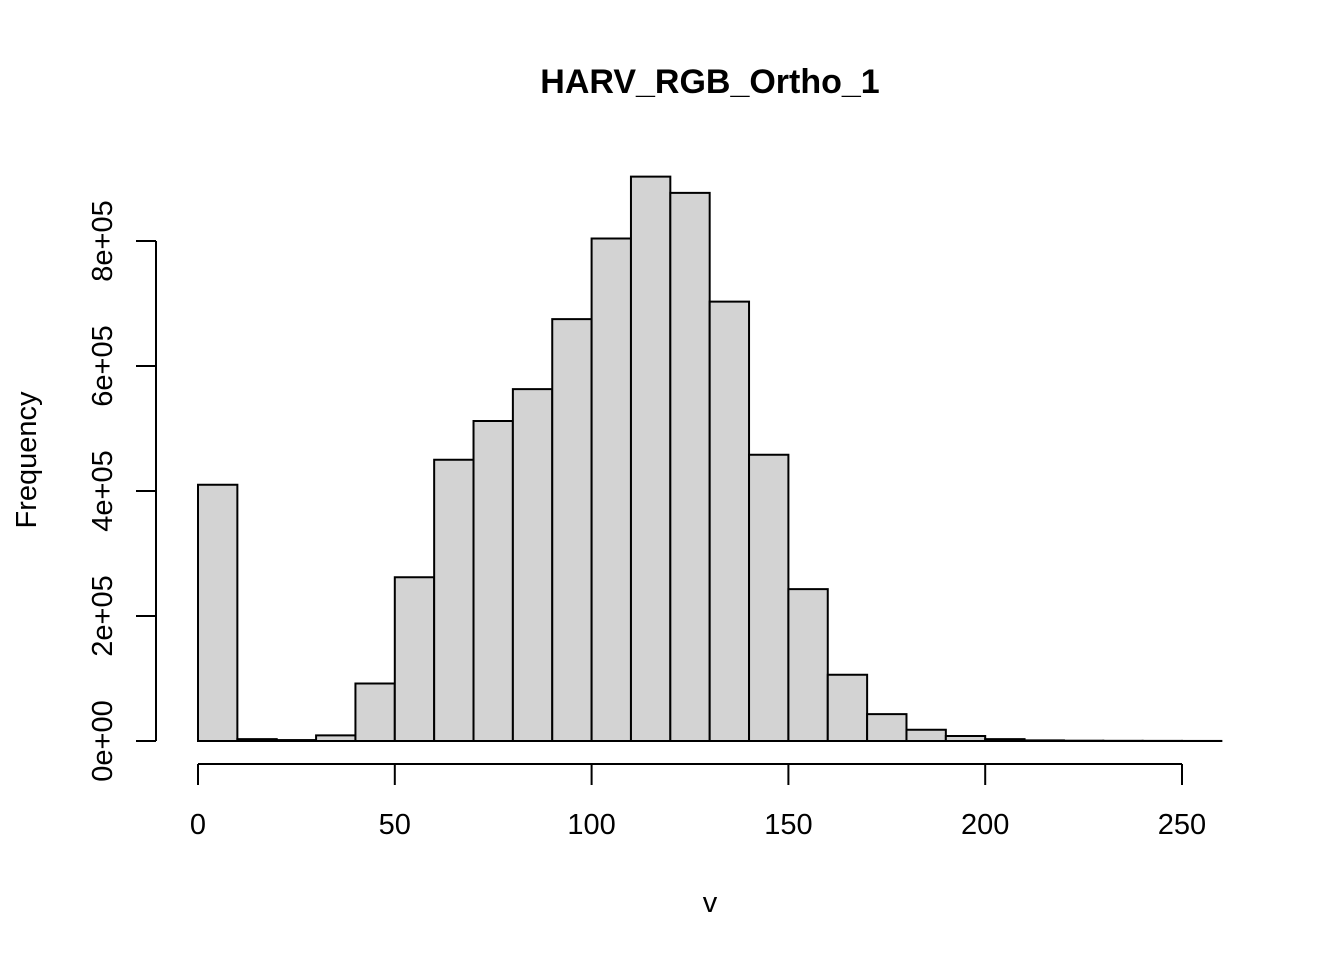 This screenshot has width=1344, height=960. What do you see at coordinates (103, 240) in the screenshot?
I see `y-tick-label: 8e+05` at bounding box center [103, 240].